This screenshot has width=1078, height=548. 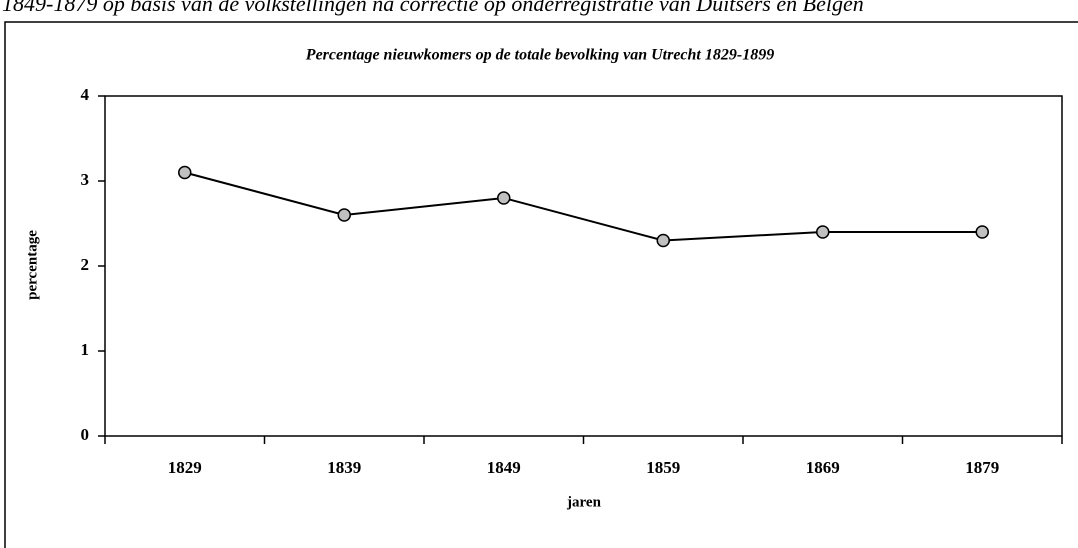 What do you see at coordinates (85, 434) in the screenshot?
I see `y-tick-label: 0` at bounding box center [85, 434].